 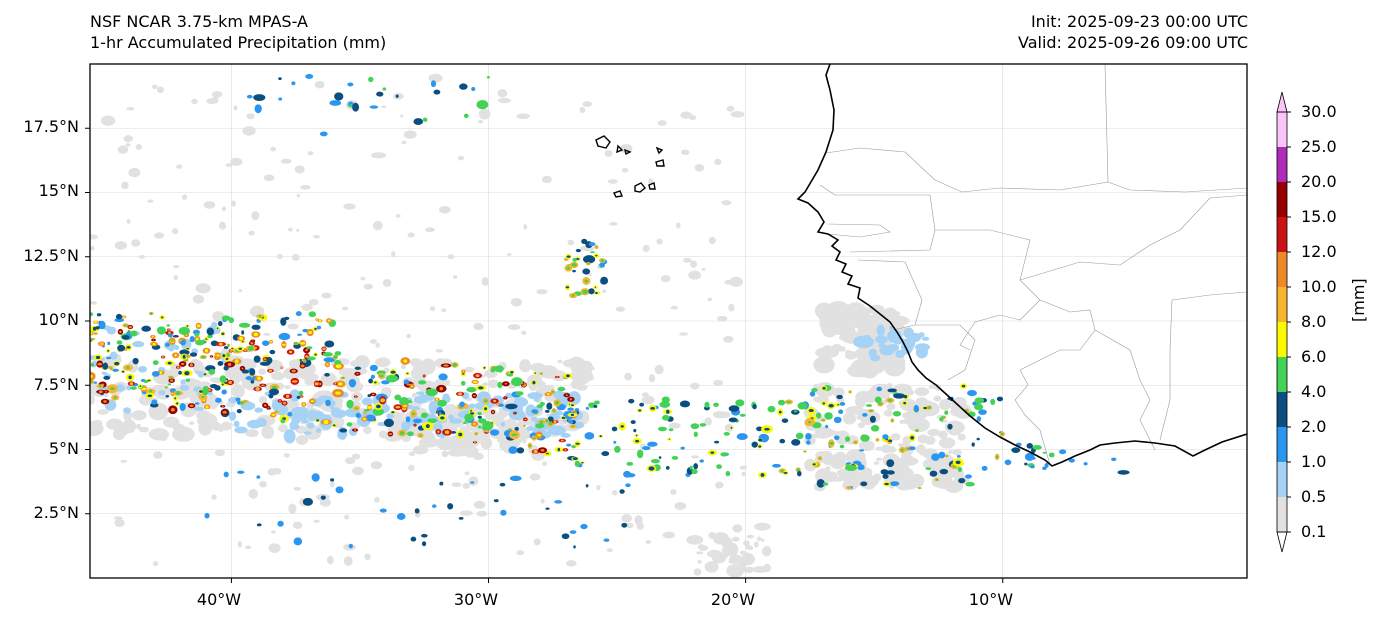 I want to click on colorbar, so click(x=1283, y=322).